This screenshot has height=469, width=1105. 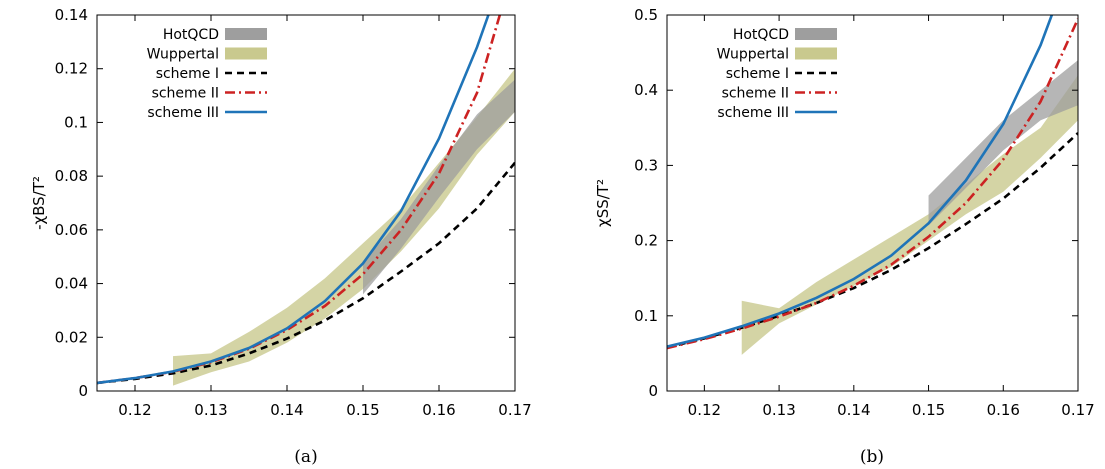 What do you see at coordinates (71, 230) in the screenshot?
I see `y-tick-label: 0.06` at bounding box center [71, 230].